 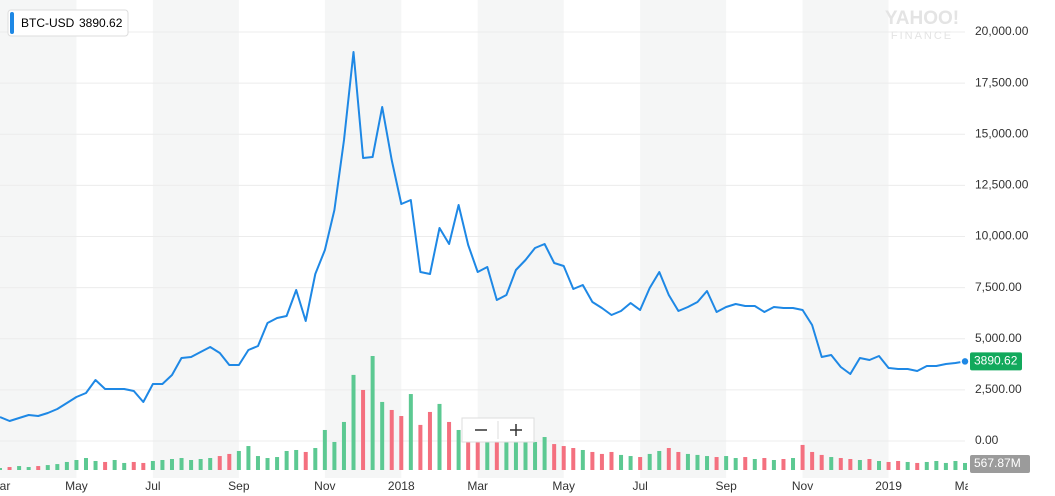 I want to click on y-tick-label: 12,500.00, so click(x=1002, y=185).